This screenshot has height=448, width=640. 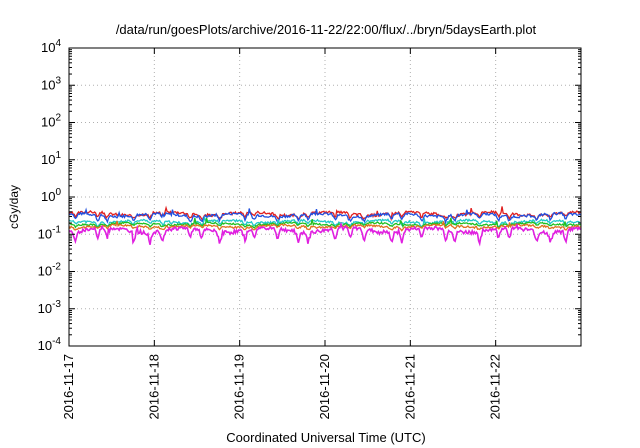 What do you see at coordinates (51, 83) in the screenshot?
I see `y-tick-label: 10³` at bounding box center [51, 83].